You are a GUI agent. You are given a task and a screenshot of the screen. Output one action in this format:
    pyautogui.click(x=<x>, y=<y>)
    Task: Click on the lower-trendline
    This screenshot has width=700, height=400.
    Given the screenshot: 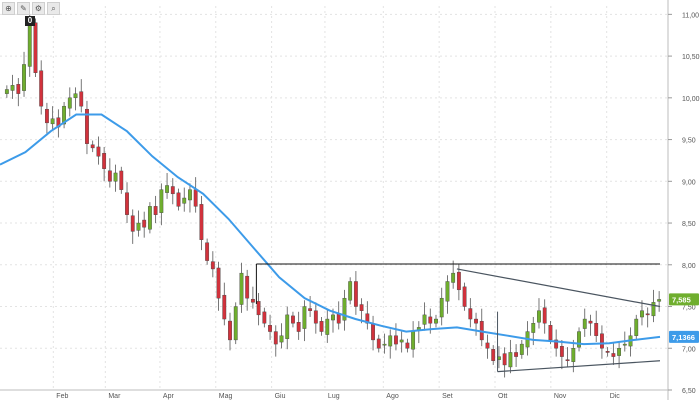 What is the action you would take?
    pyautogui.click(x=579, y=366)
    